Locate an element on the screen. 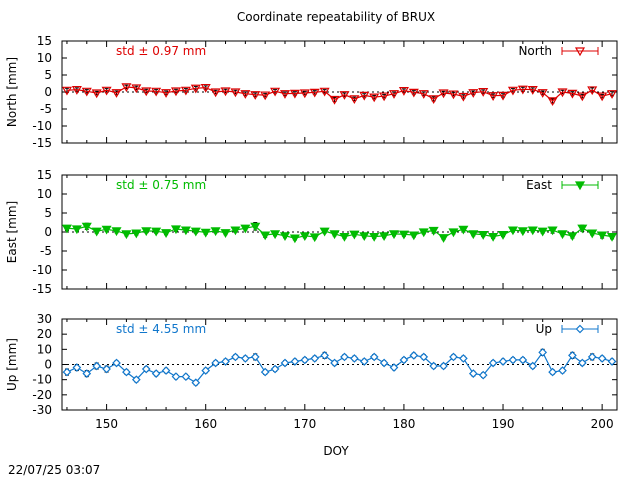  legend-marker is located at coordinates (580, 186).